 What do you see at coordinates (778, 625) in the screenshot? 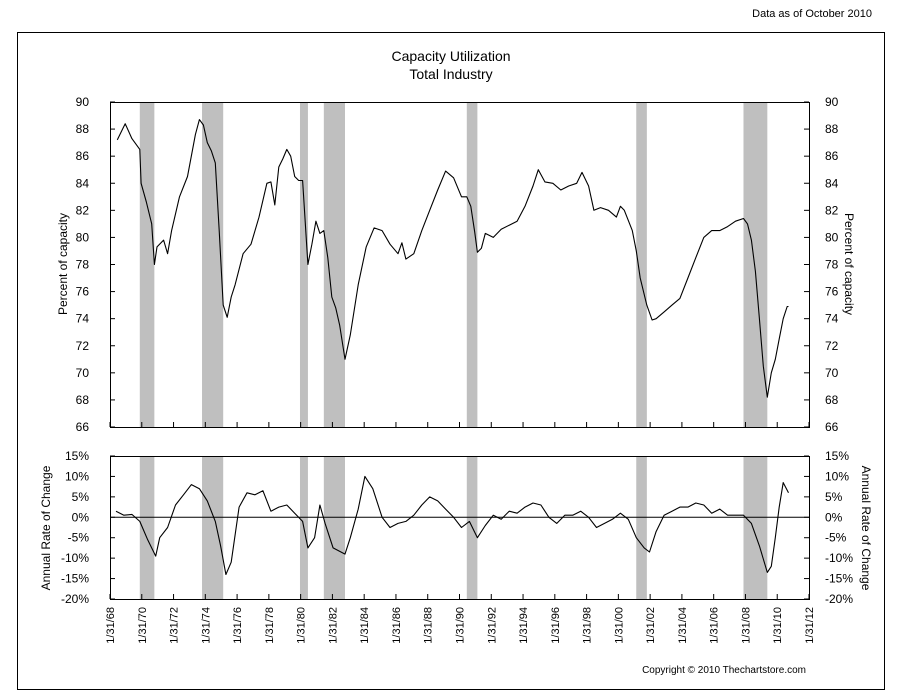
I see `xtick-label: 1/31/10` at bounding box center [778, 625].